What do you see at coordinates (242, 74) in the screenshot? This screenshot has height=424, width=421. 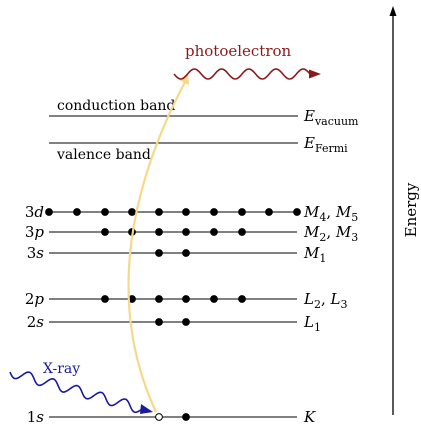 I see `photoelectron-wave` at bounding box center [242, 74].